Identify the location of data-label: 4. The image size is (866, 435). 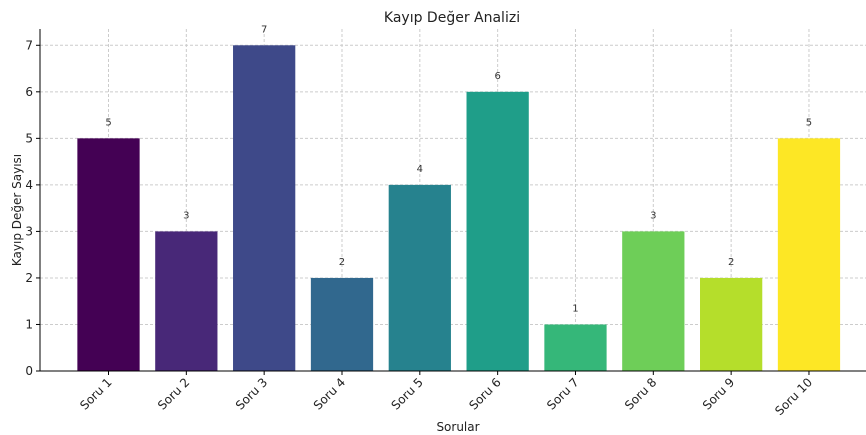
(420, 169).